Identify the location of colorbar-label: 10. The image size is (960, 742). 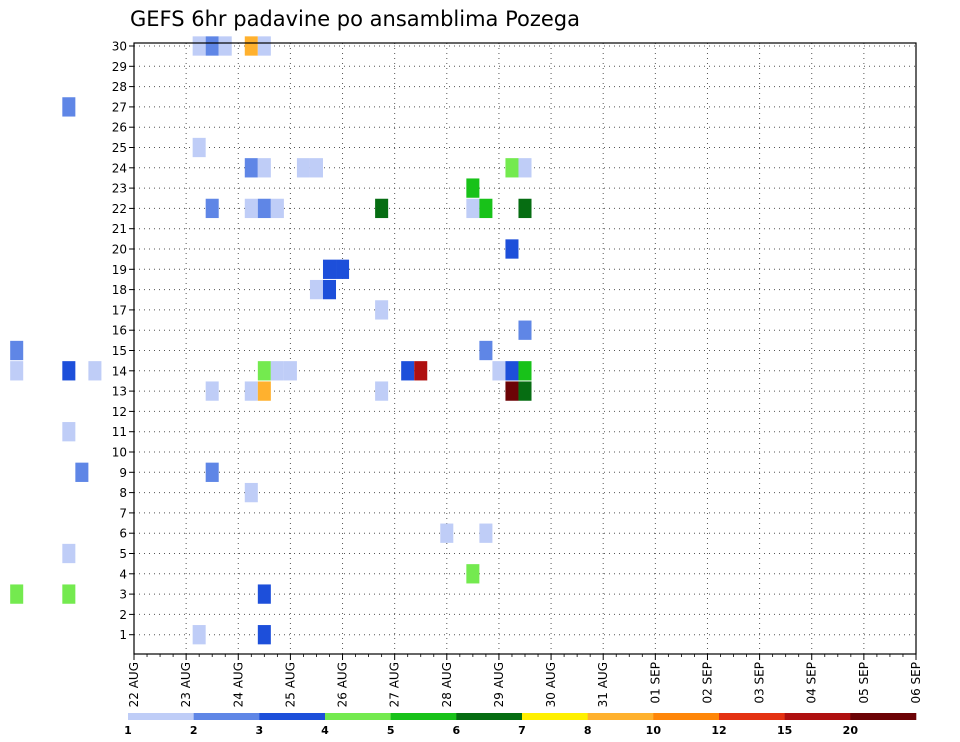
(654, 730).